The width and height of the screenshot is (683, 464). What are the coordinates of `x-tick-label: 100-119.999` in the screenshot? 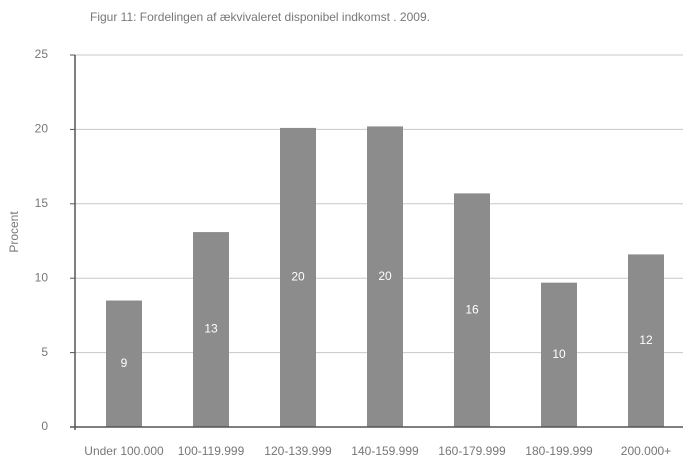 It's located at (211, 451).